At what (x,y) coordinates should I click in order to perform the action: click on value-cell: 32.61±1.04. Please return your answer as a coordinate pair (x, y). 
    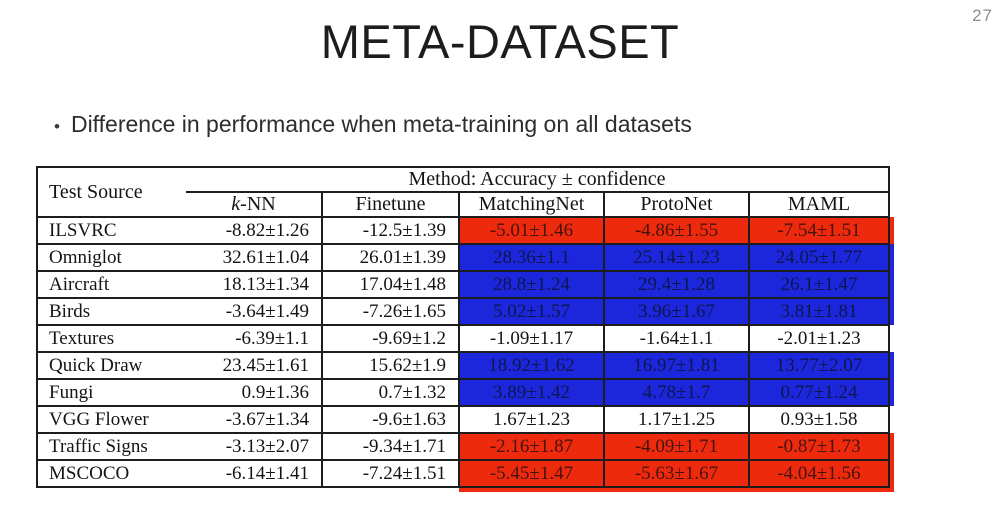
    Looking at the image, I should click on (254, 257).